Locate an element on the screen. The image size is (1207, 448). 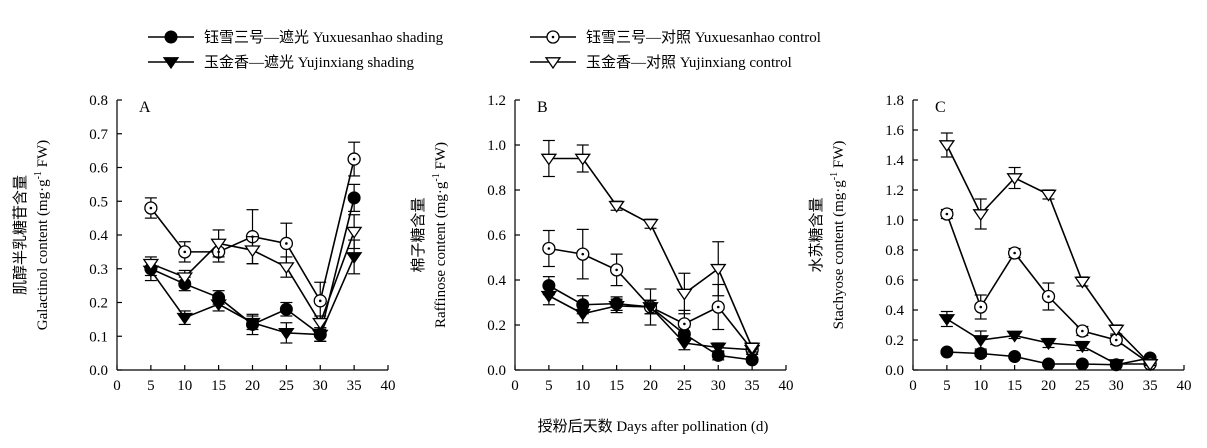
legend-label: 钰雪三号—遮光 Yuxuesanhao shading is located at coordinates (324, 37).